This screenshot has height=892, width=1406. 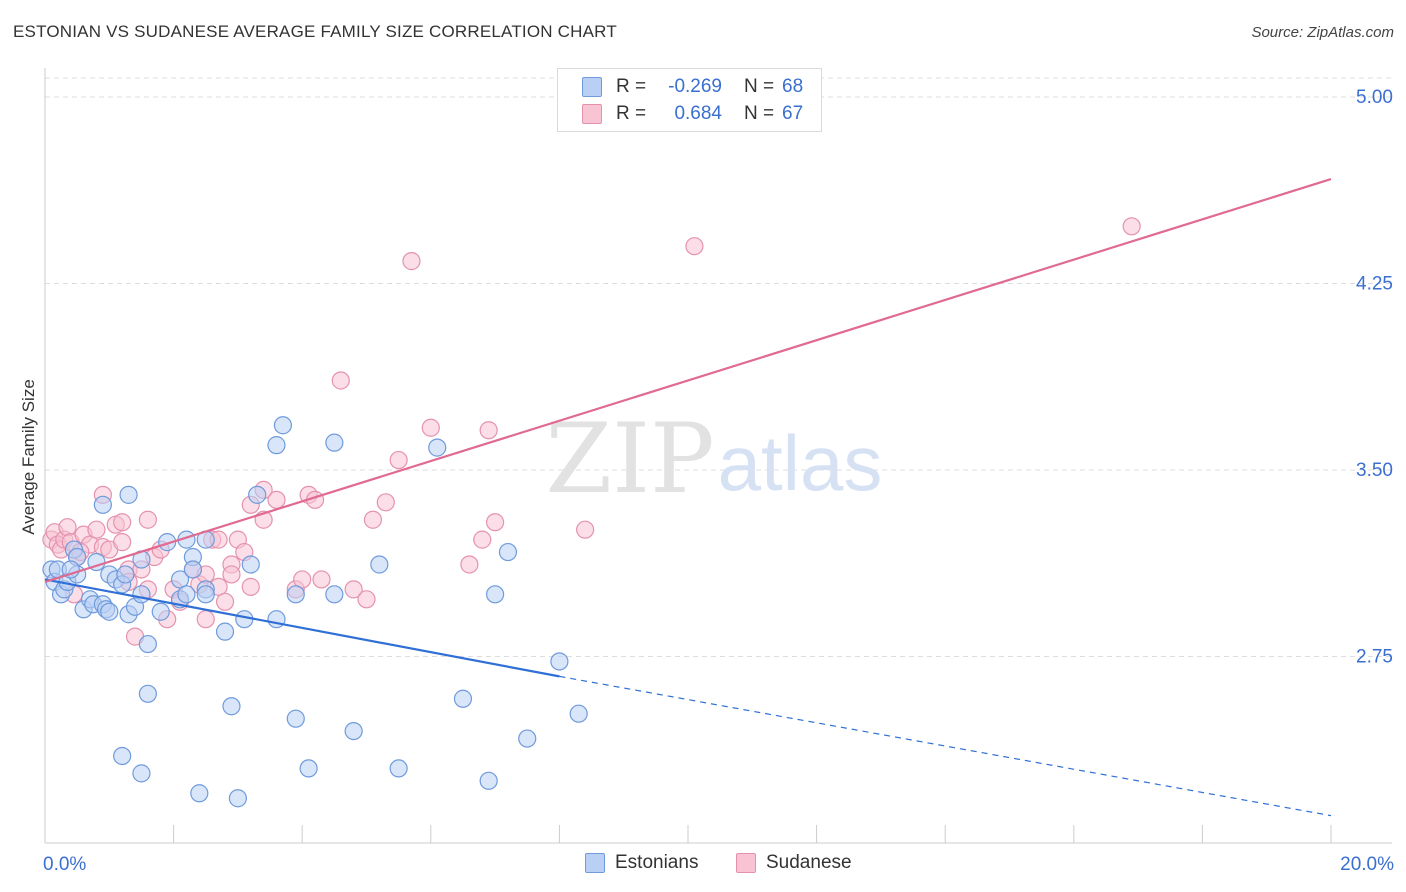 I want to click on source-credit: Source: ZipAtlas.com, so click(x=1322, y=32).